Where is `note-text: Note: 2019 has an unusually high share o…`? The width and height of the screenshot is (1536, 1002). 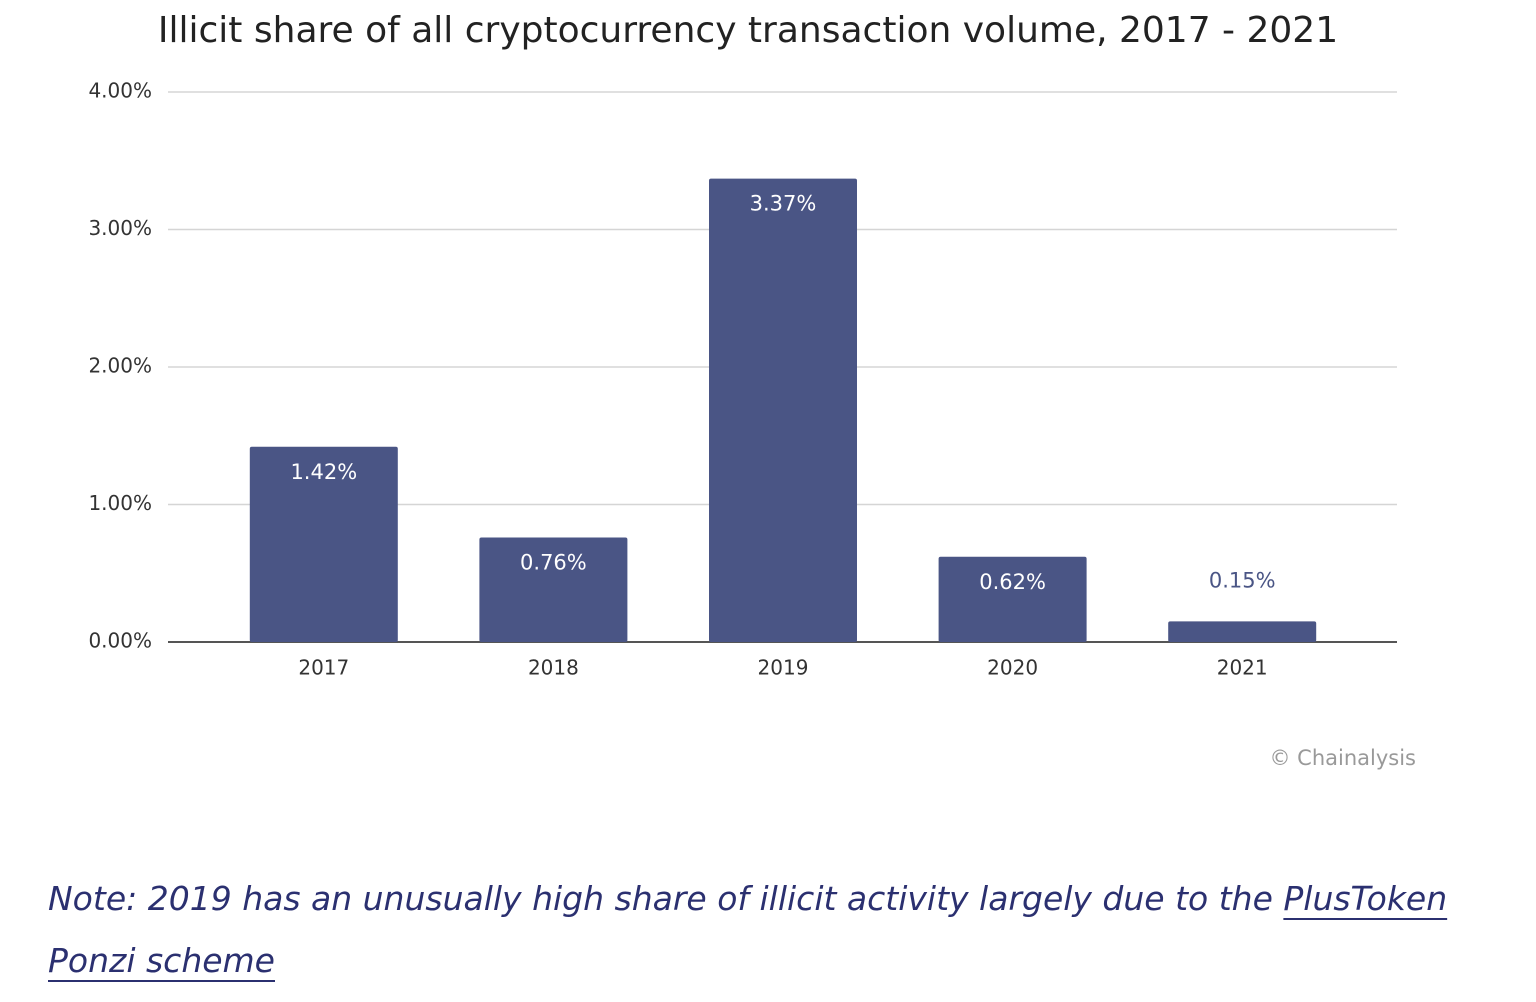 note-text: Note: 2019 has an unusually high share o… is located at coordinates (660, 898).